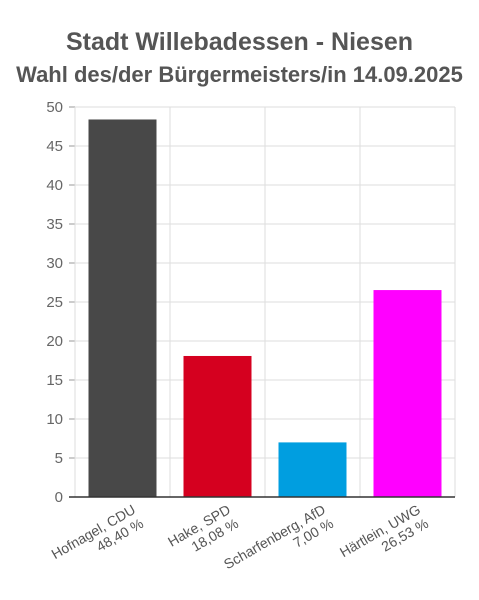 The height and width of the screenshot is (600, 479). What do you see at coordinates (54, 146) in the screenshot?
I see `y-tick-label: 45` at bounding box center [54, 146].